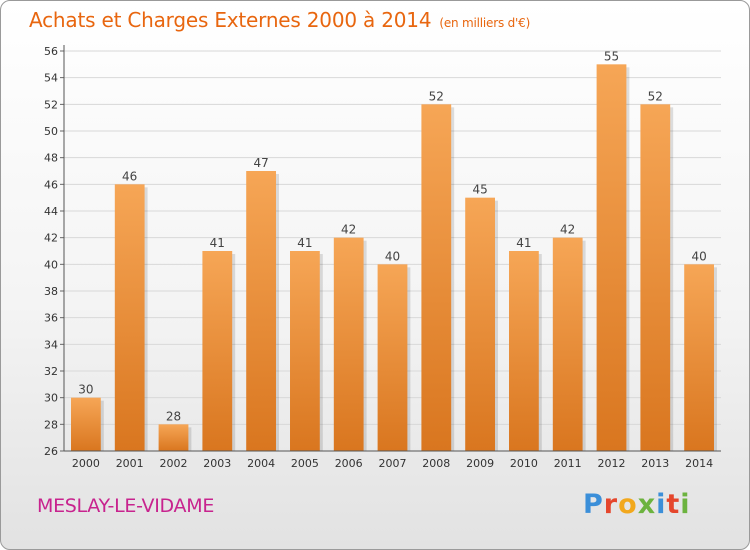 This screenshot has width=750, height=550. I want to click on x-tick-label: 2002, so click(174, 463).